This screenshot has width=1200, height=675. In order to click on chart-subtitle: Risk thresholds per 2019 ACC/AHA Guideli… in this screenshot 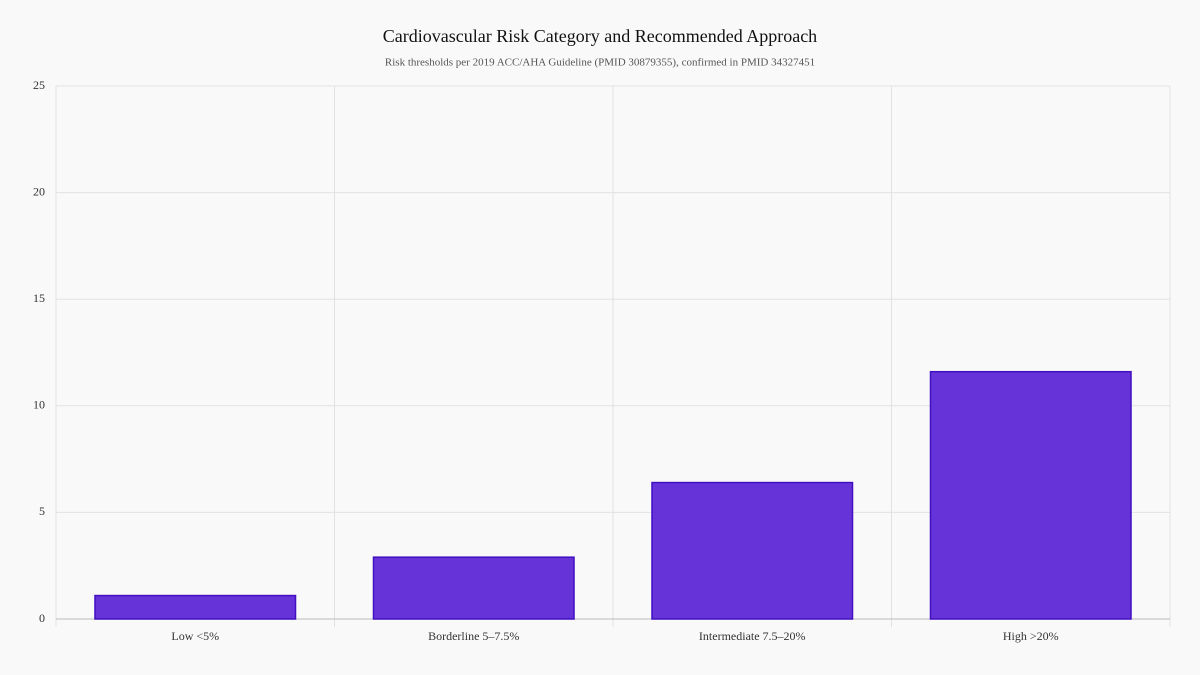, I will do `click(600, 63)`.